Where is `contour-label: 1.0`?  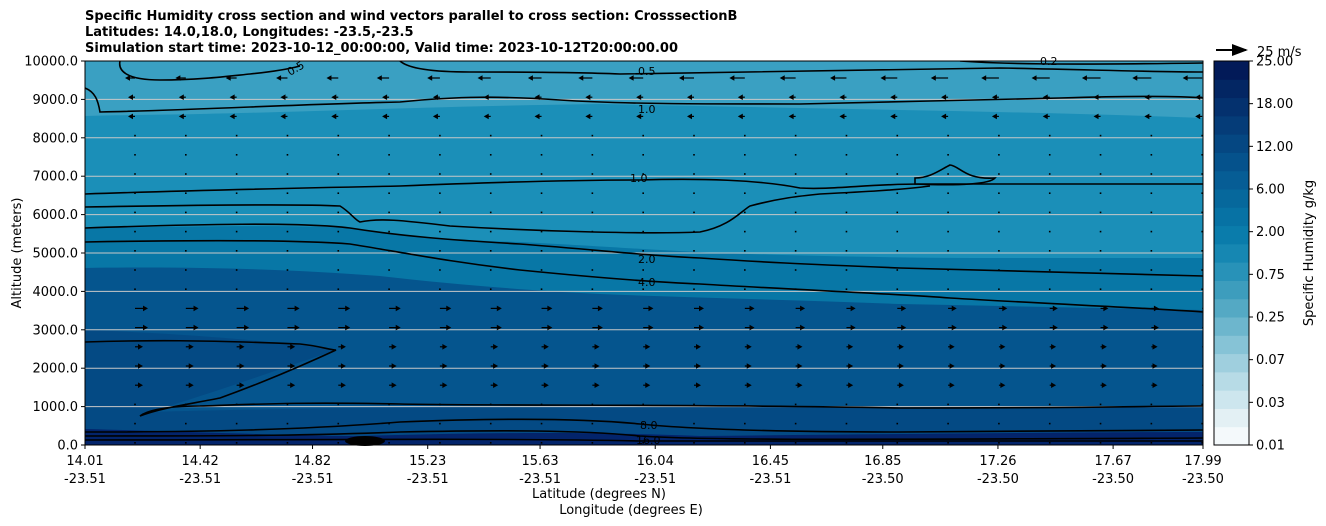 contour-label: 1.0 is located at coordinates (639, 178).